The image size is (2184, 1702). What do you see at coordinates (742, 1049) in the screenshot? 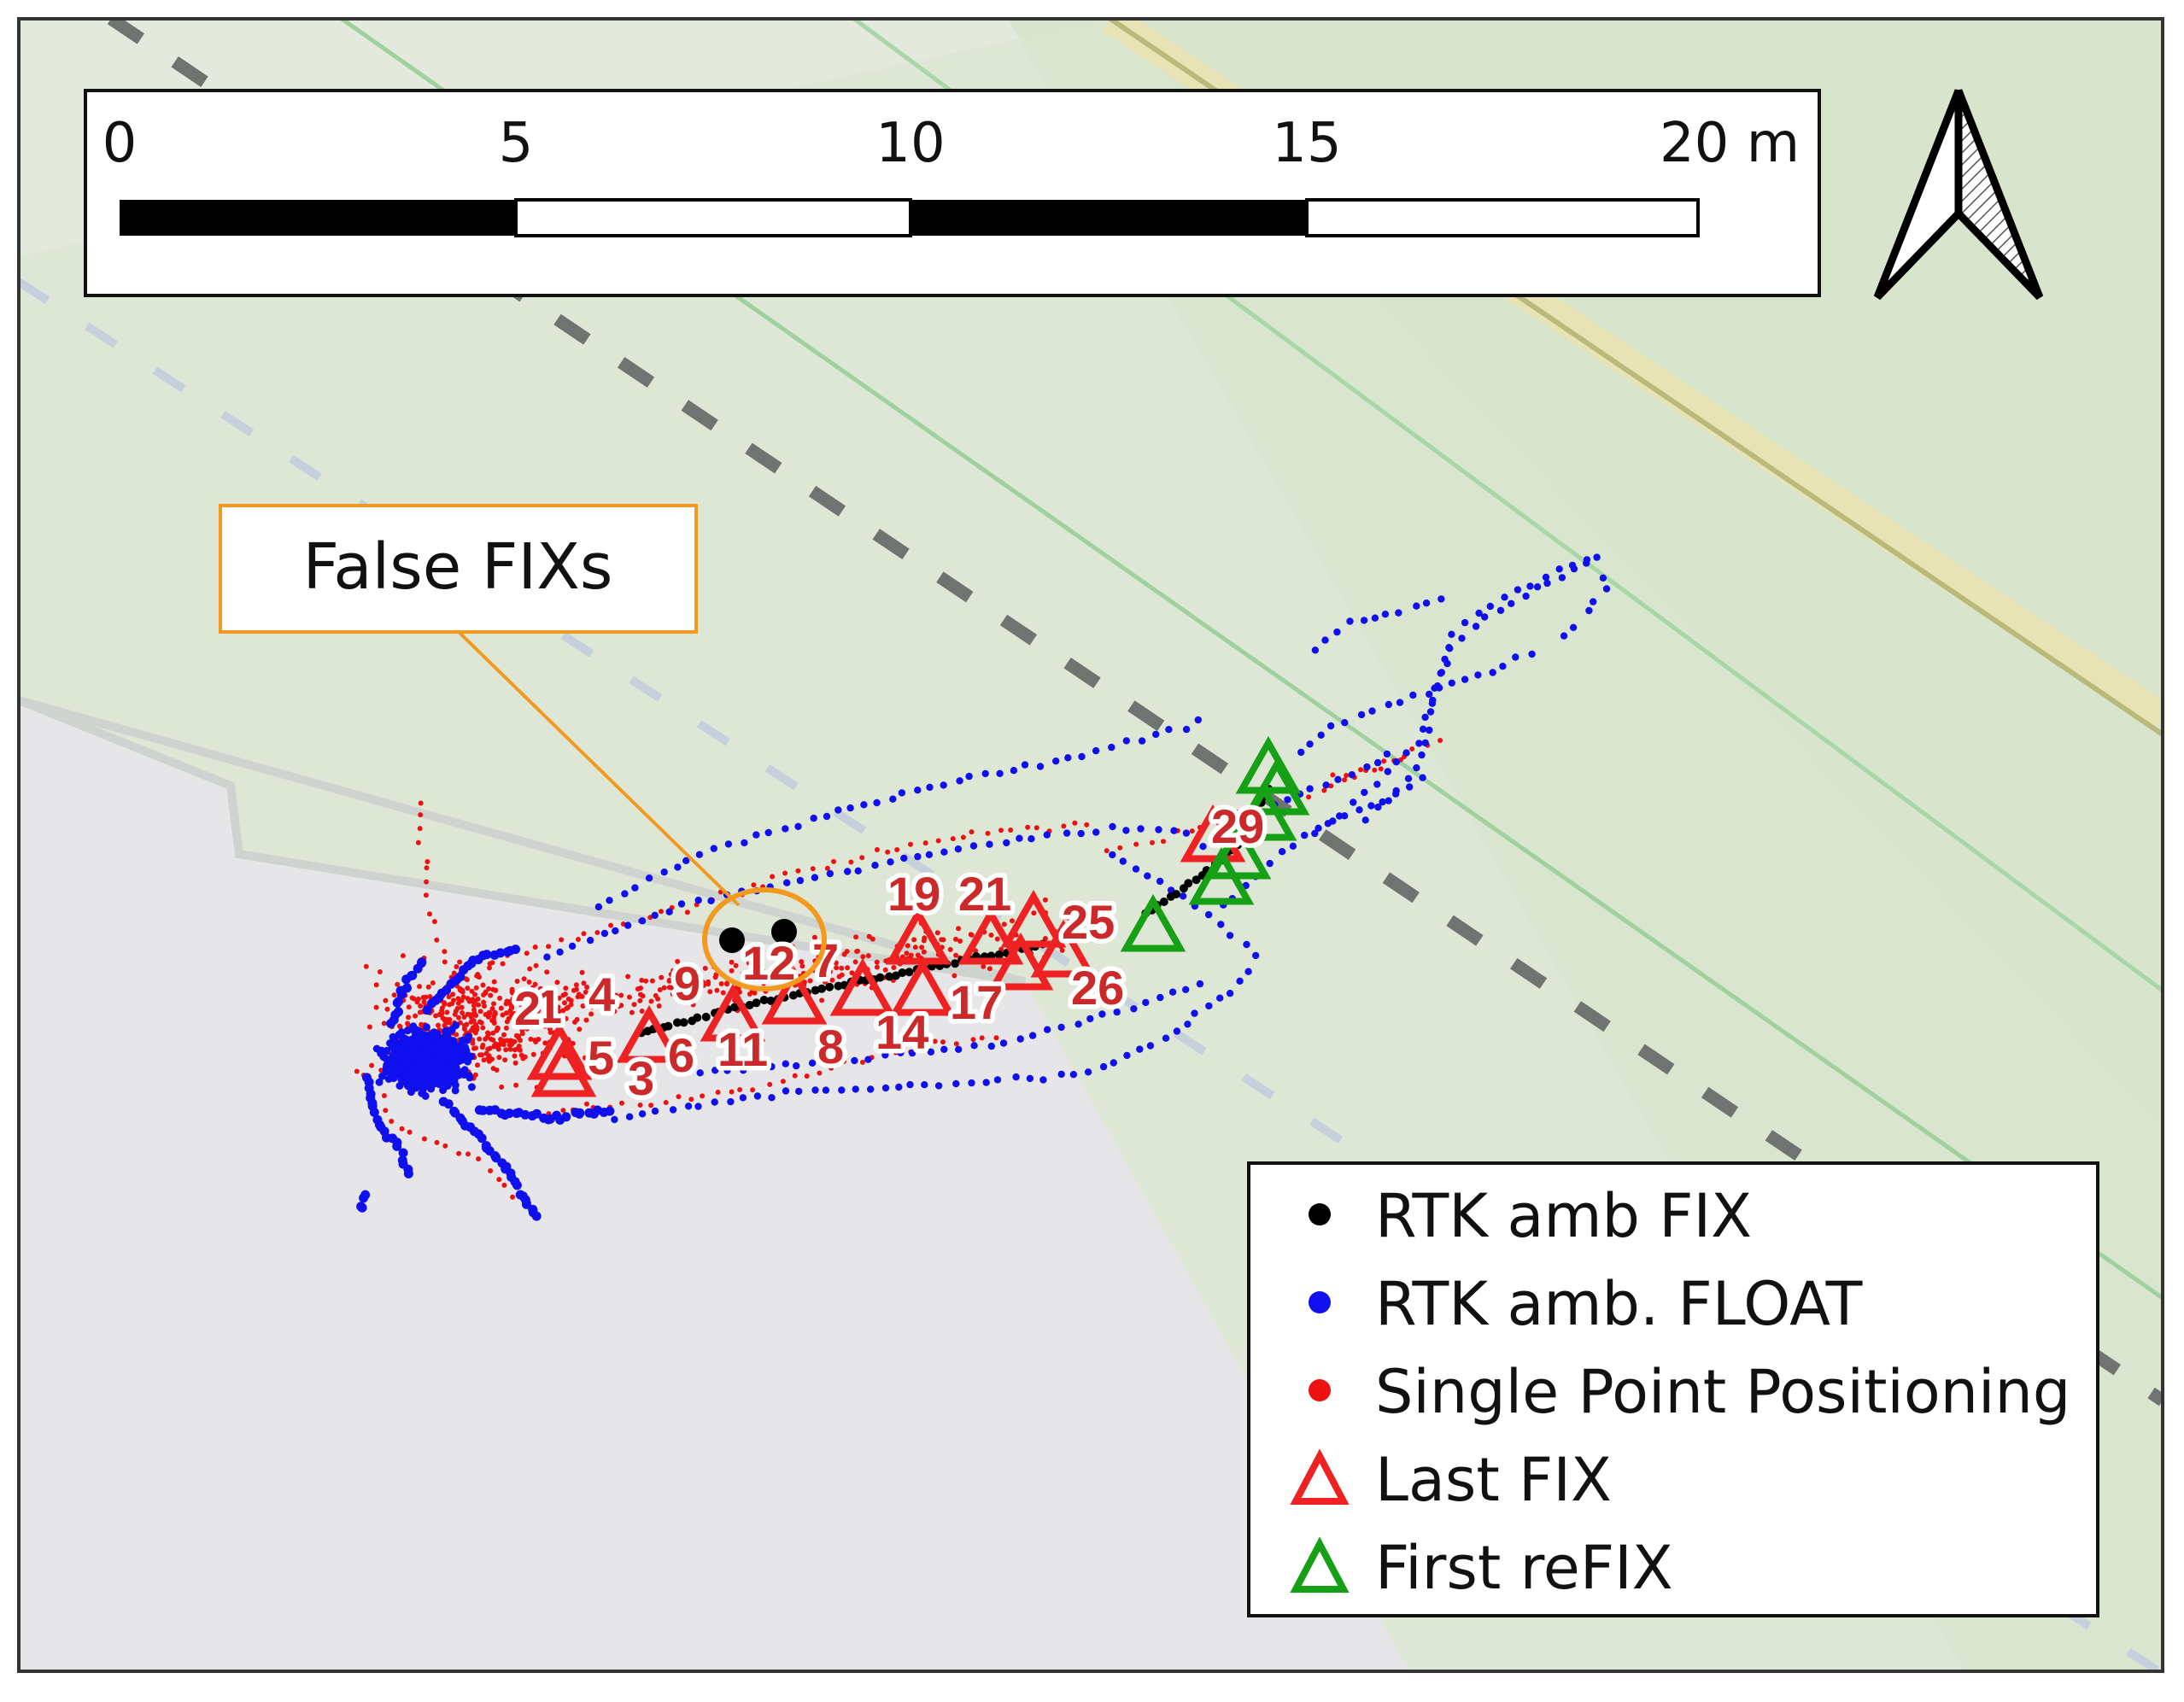
I see `point-label-11: 11` at bounding box center [742, 1049].